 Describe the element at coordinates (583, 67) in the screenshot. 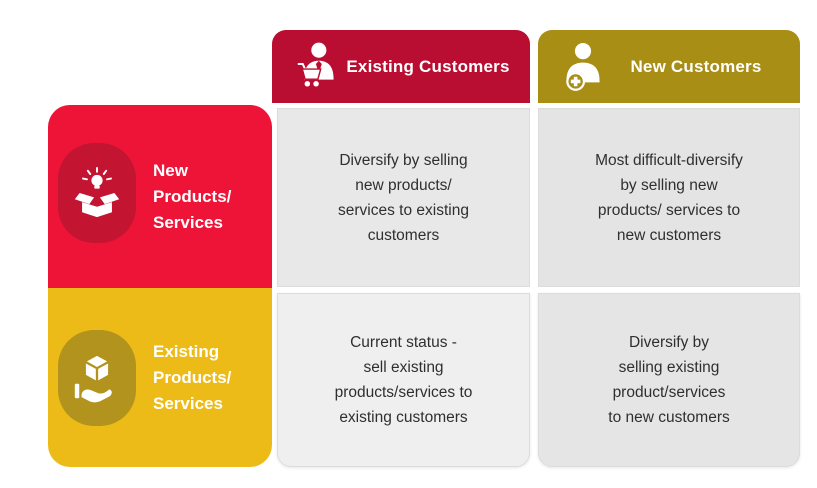

I see `person-add-icon` at that location.